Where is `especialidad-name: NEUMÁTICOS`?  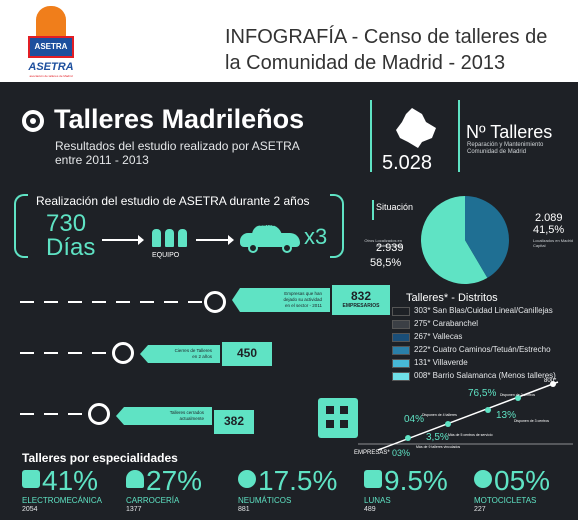 especialidad-name: NEUMÁTICOS is located at coordinates (265, 500).